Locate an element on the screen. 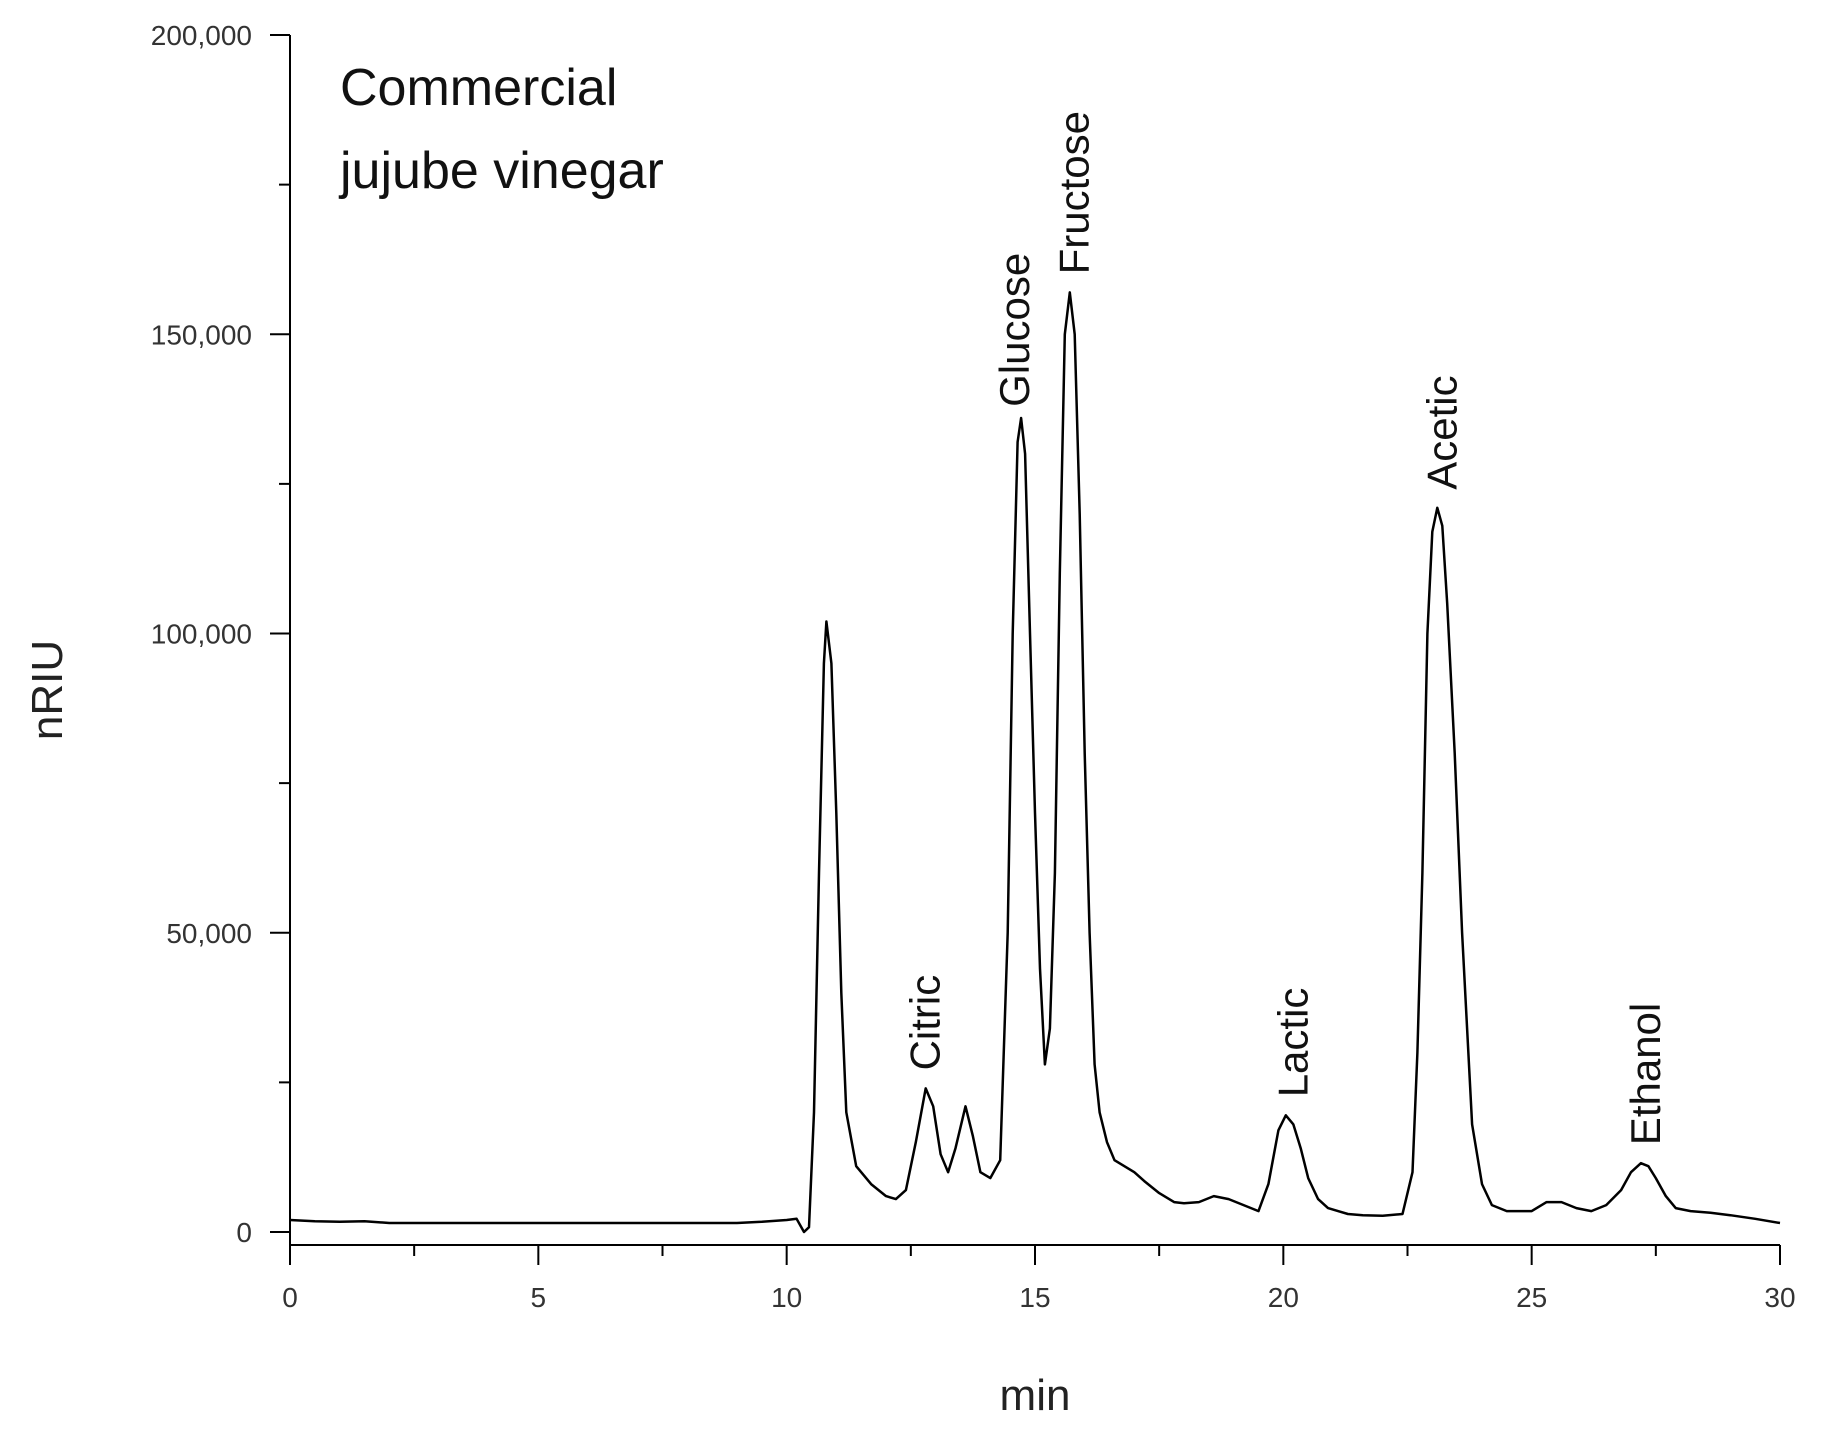 Image resolution: width=1822 pixels, height=1430 pixels. x-tick-label: 0 is located at coordinates (290, 1297).